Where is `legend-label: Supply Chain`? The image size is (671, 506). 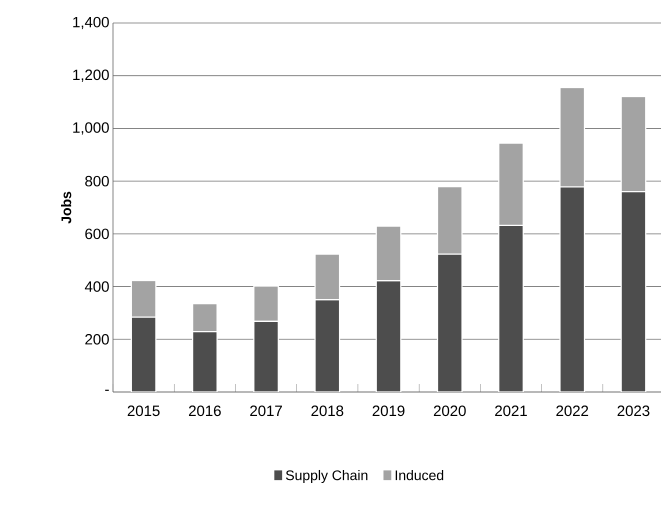
legend-label: Supply Chain is located at coordinates (327, 476).